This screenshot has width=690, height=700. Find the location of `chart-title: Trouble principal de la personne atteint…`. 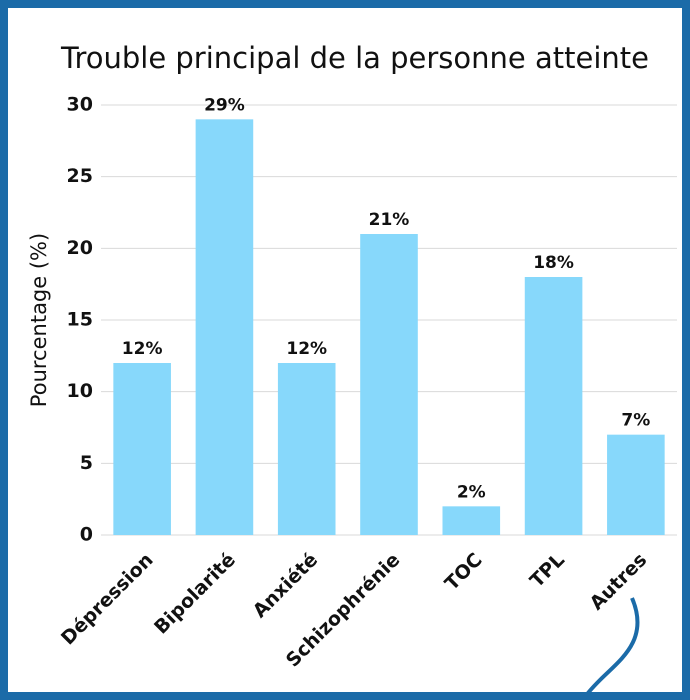

chart-title: Trouble principal de la personne atteint… is located at coordinates (354, 58).